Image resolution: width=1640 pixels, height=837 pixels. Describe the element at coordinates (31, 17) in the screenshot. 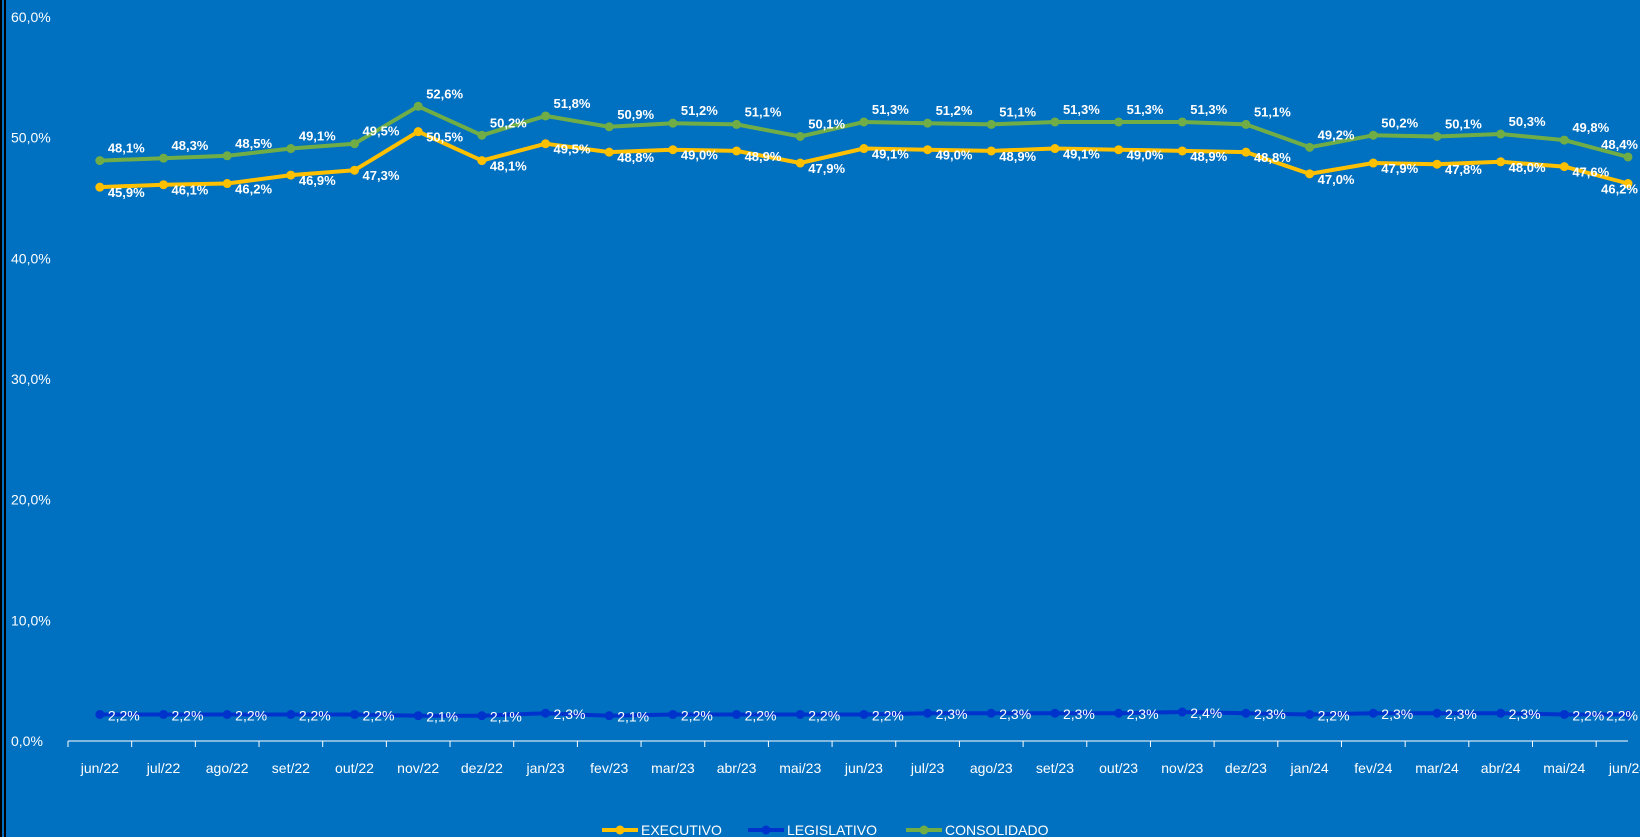

I see `y-tick-label: 60,0%` at that location.